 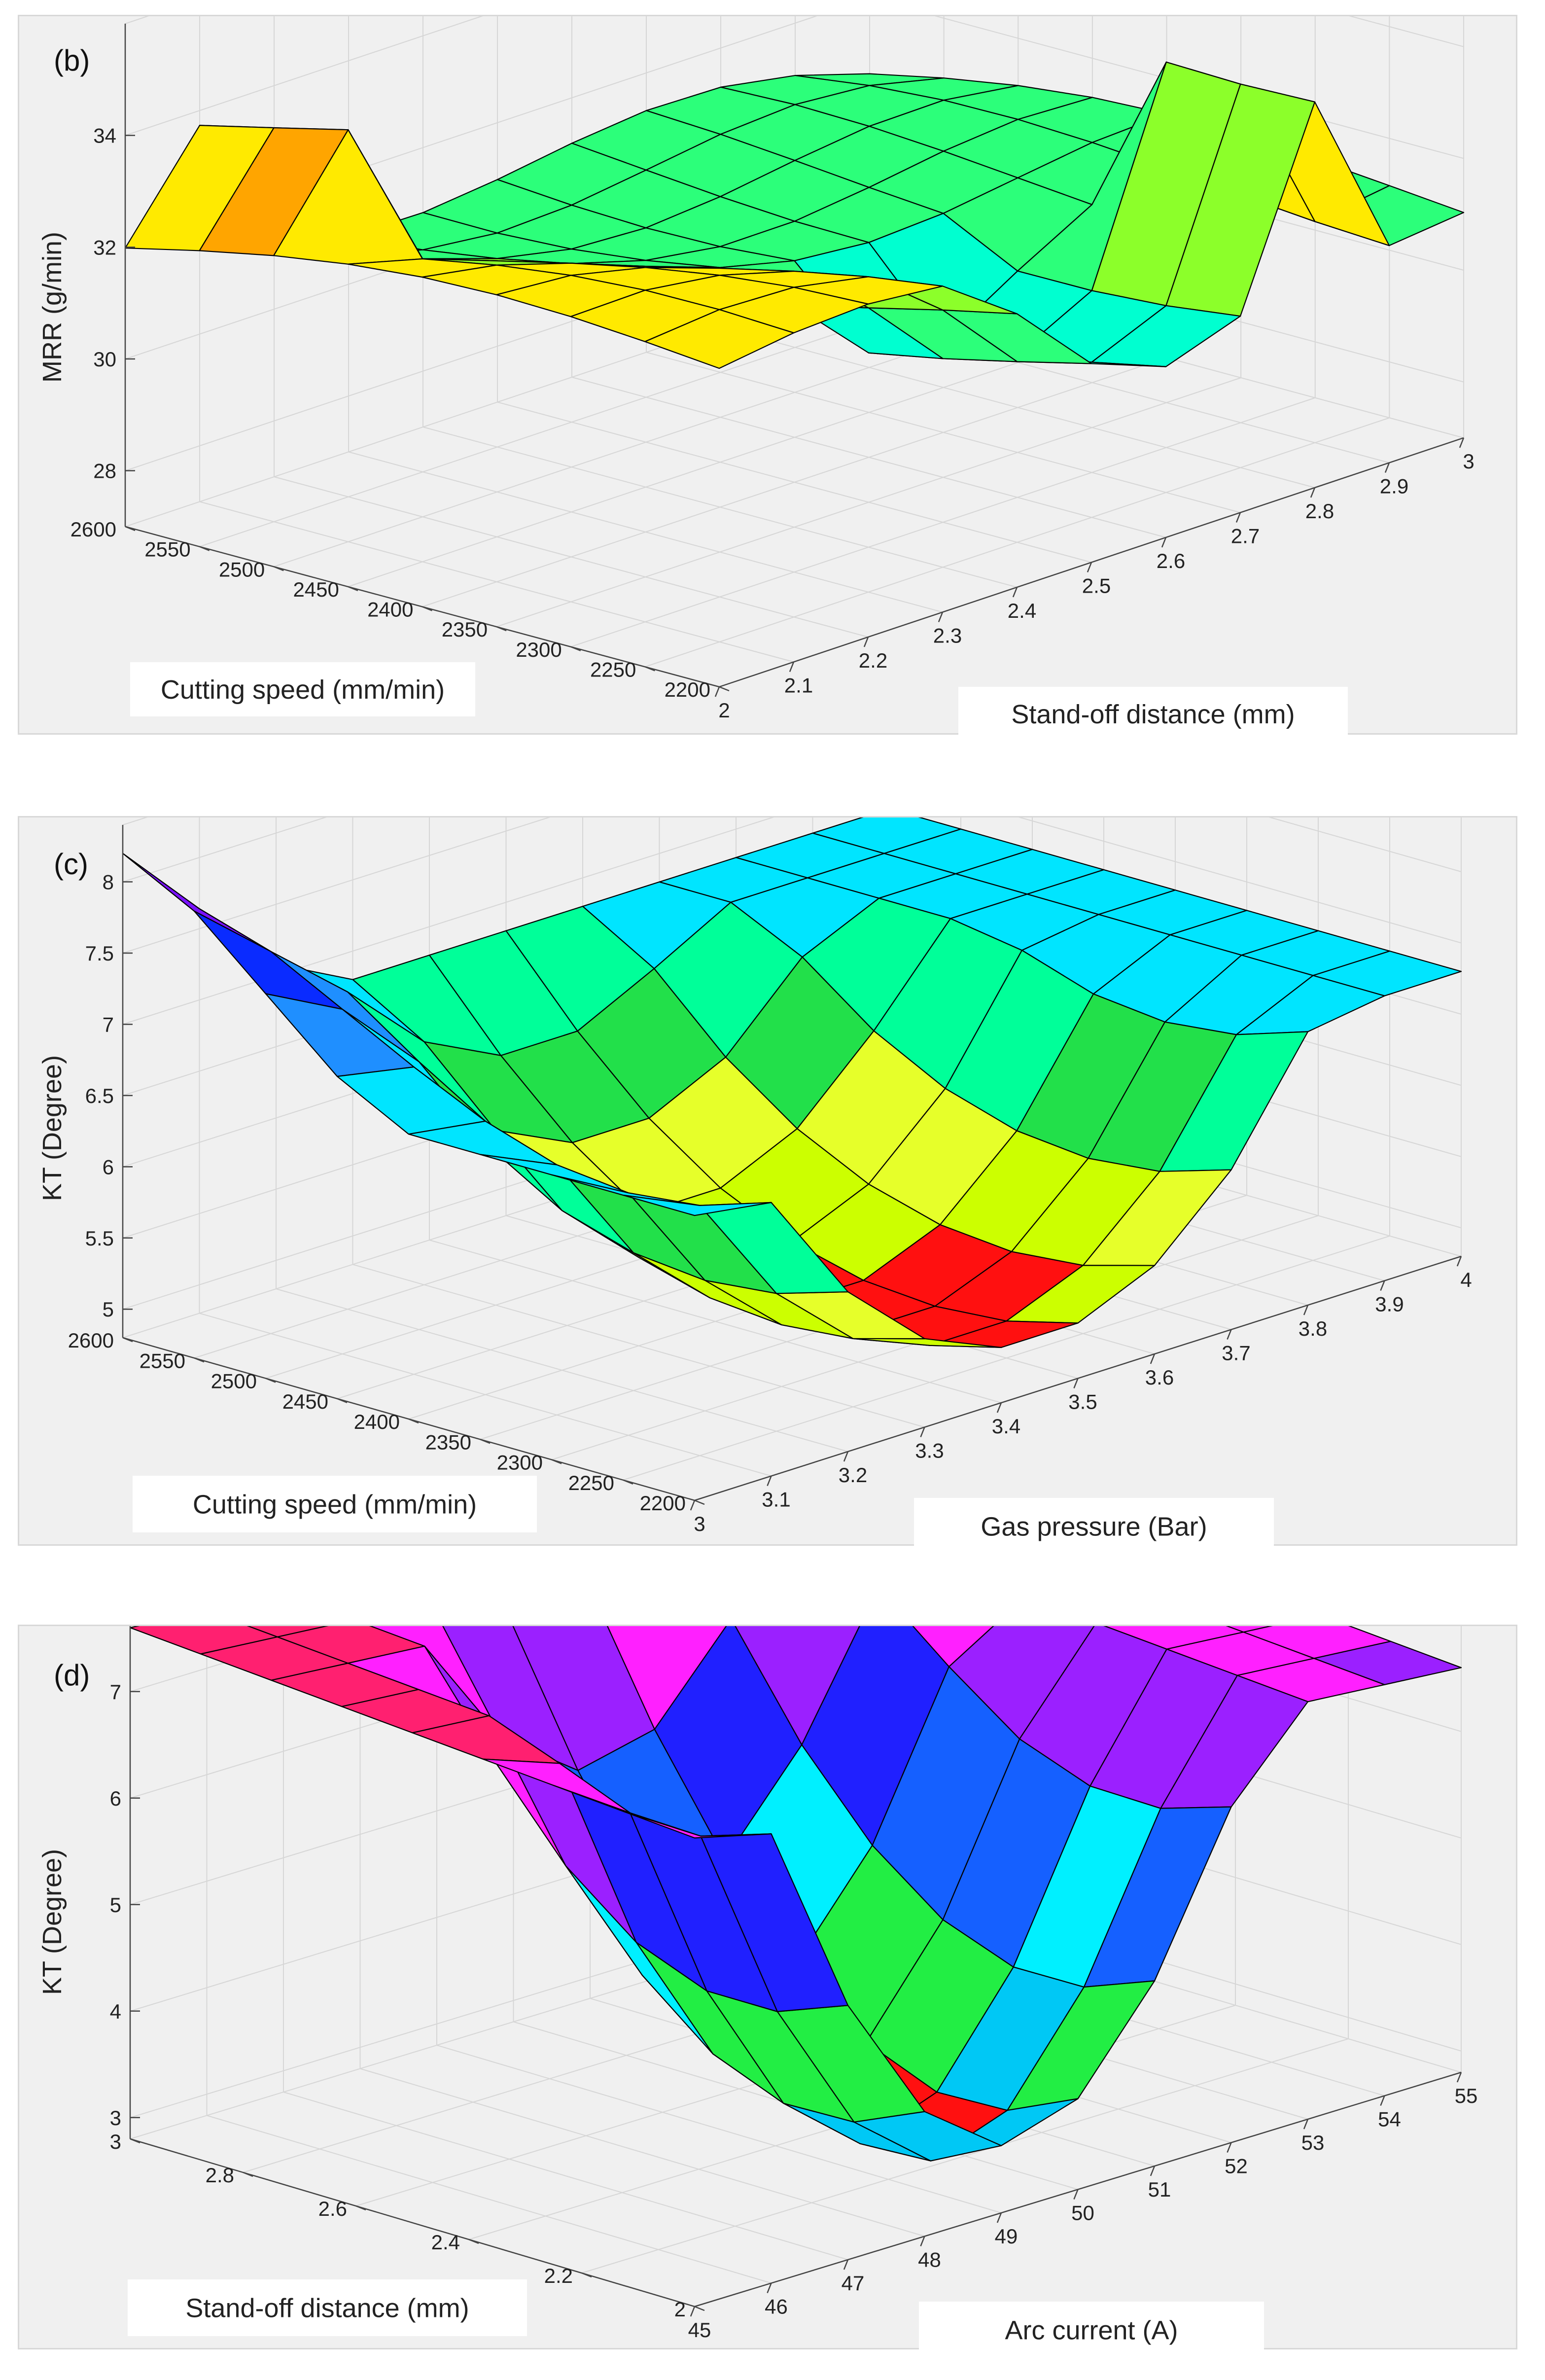 What do you see at coordinates (105, 135) in the screenshot?
I see `z-tick-label: 34` at bounding box center [105, 135].